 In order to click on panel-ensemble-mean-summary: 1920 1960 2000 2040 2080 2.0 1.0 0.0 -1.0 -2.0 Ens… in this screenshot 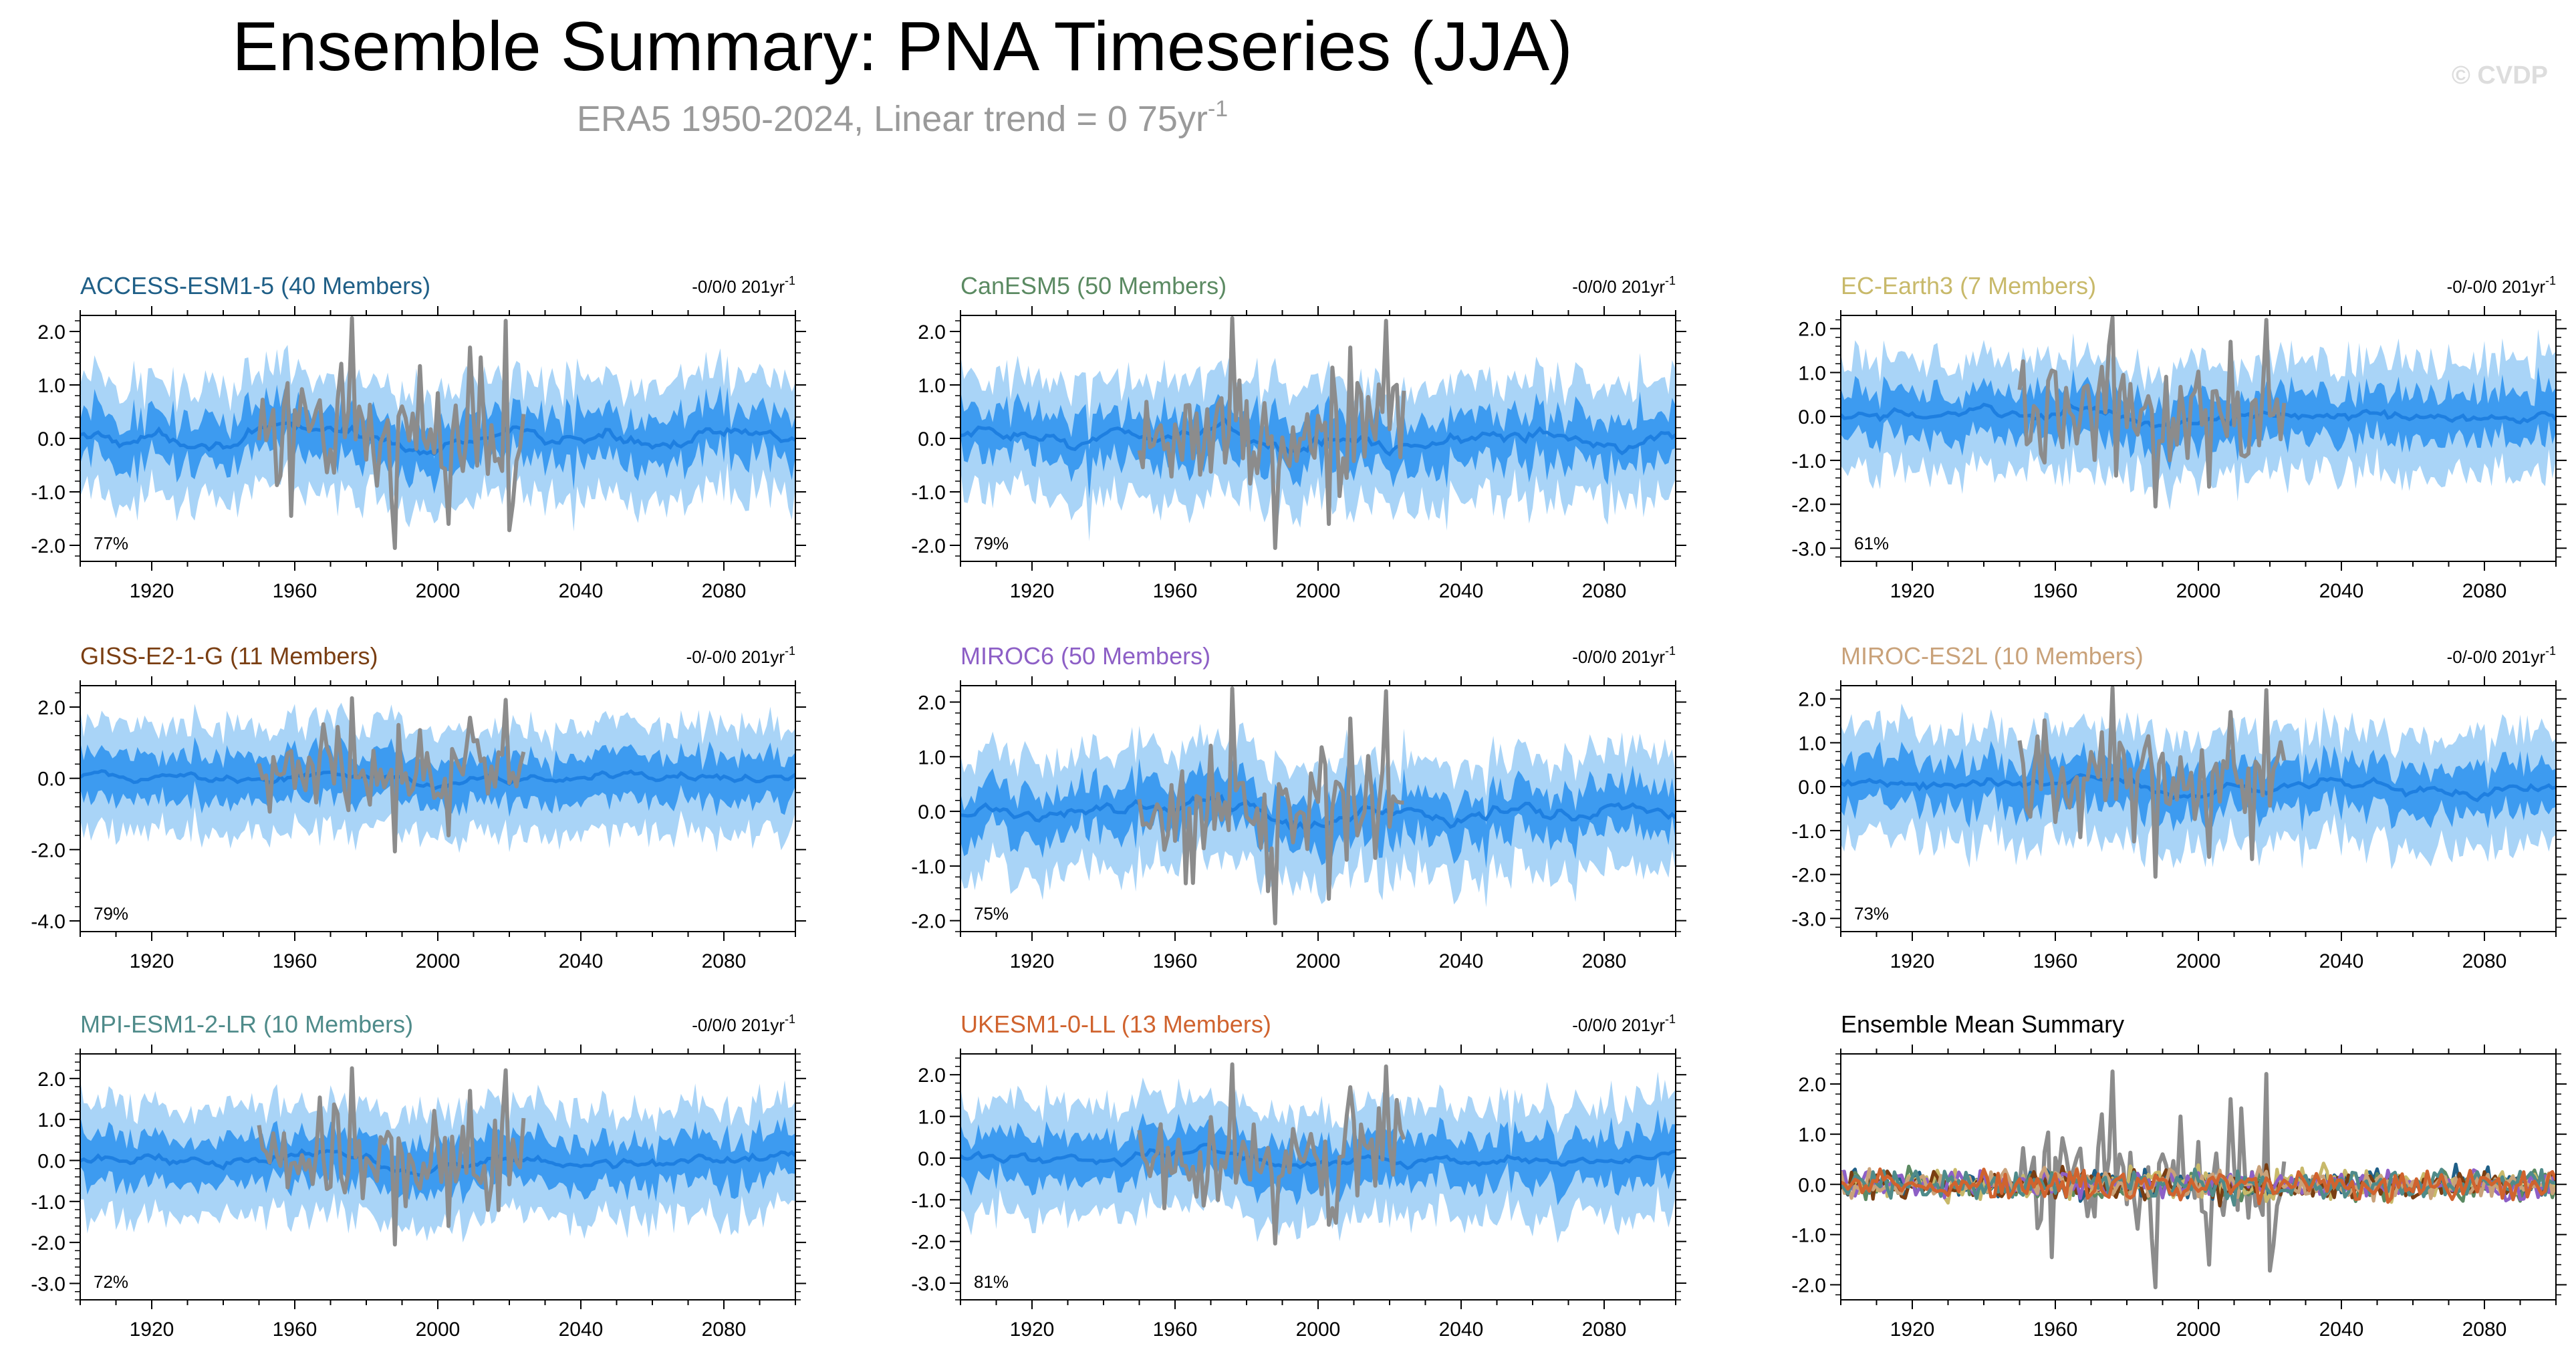, I will do `click(2179, 1175)`.